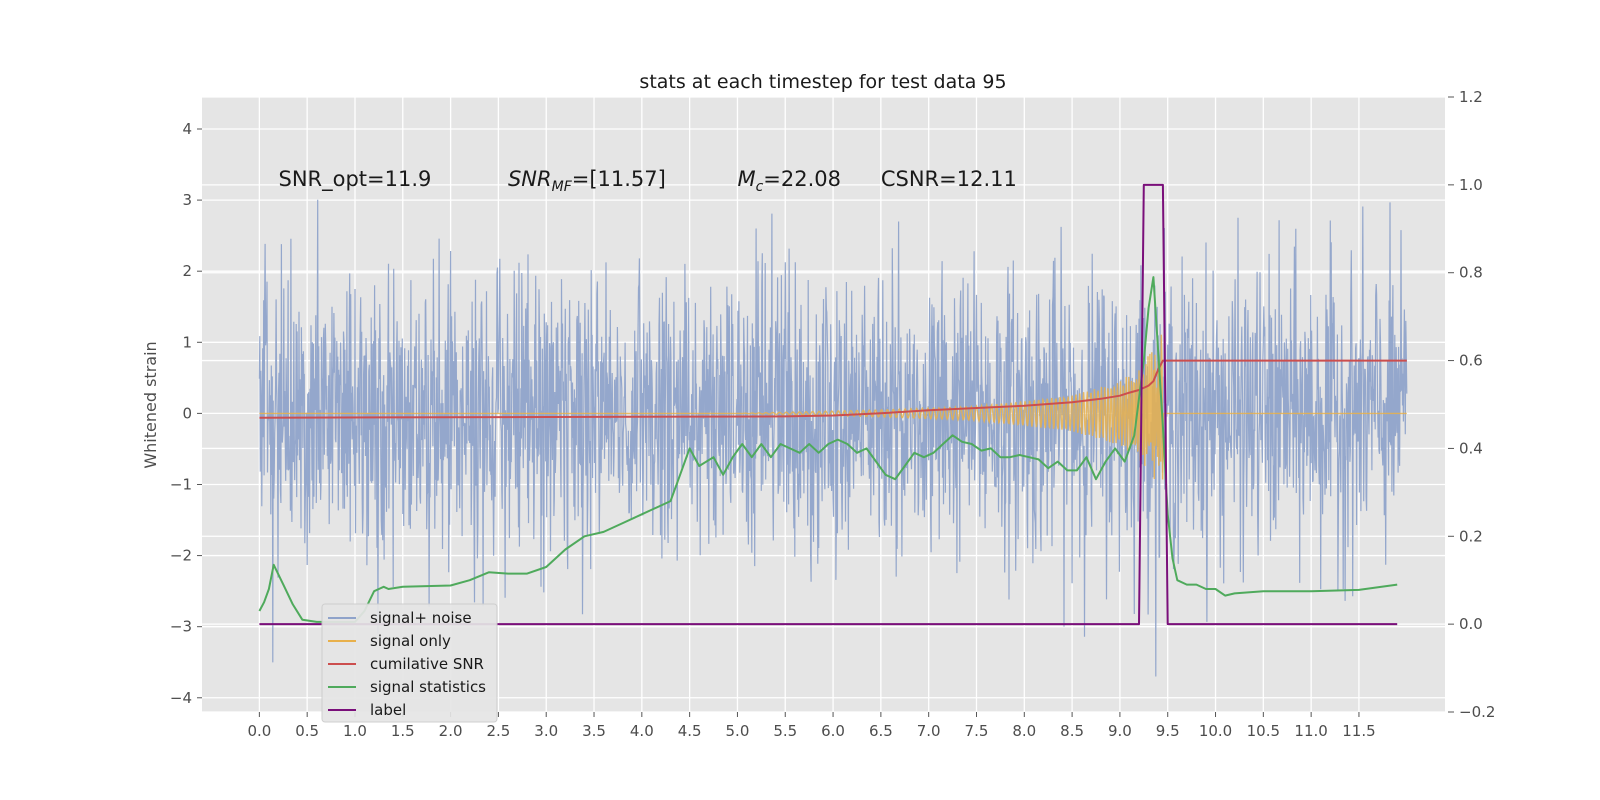 This screenshot has width=1600, height=800. I want to click on x-tick-label: 4.5, so click(690, 731).